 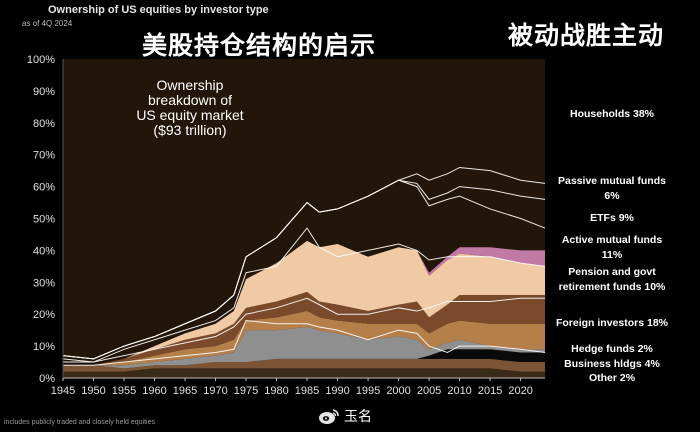 What do you see at coordinates (612, 364) in the screenshot?
I see `legend-label: Business hldgs 4%` at bounding box center [612, 364].